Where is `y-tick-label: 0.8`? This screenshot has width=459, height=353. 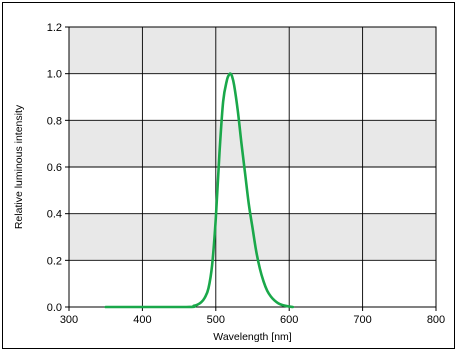 y-tick-label: 0.8 is located at coordinates (54, 121).